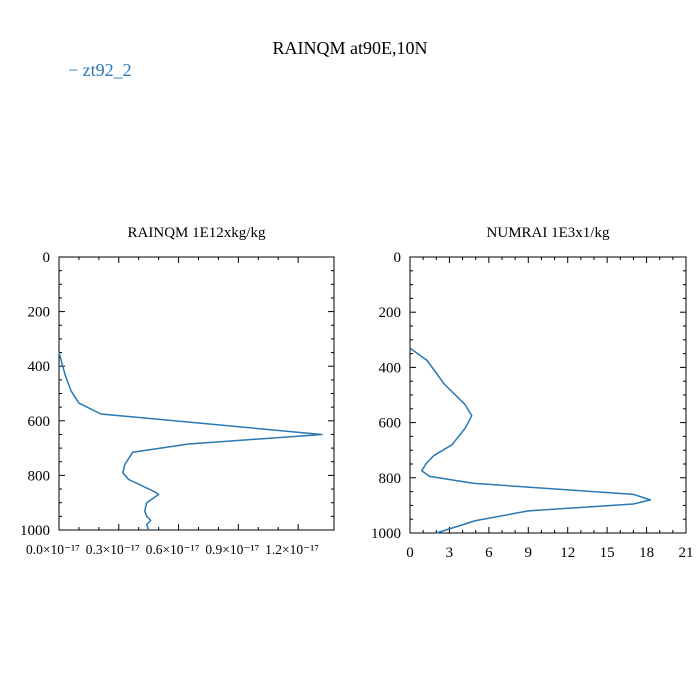 The height and width of the screenshot is (700, 700). What do you see at coordinates (489, 553) in the screenshot?
I see `x-tick-label: 6` at bounding box center [489, 553].